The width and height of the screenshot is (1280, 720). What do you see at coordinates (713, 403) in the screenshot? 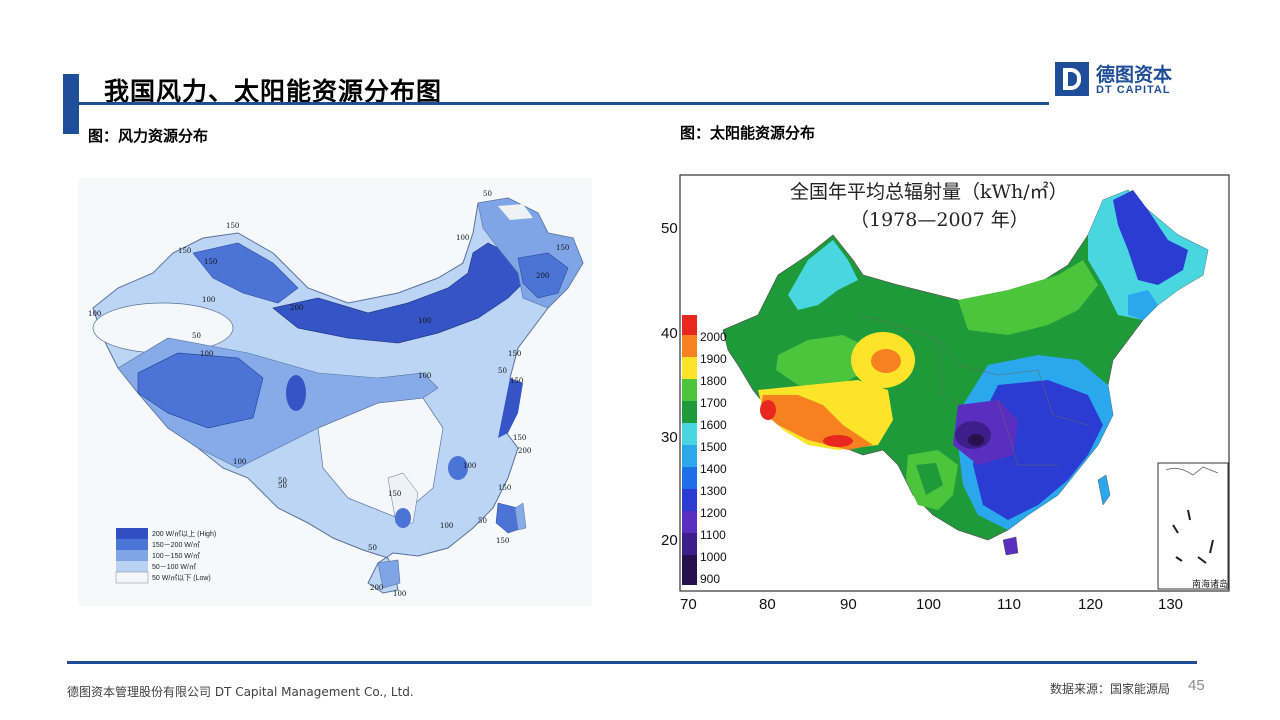
I see `solar-legend-label-3: 1700` at bounding box center [713, 403].